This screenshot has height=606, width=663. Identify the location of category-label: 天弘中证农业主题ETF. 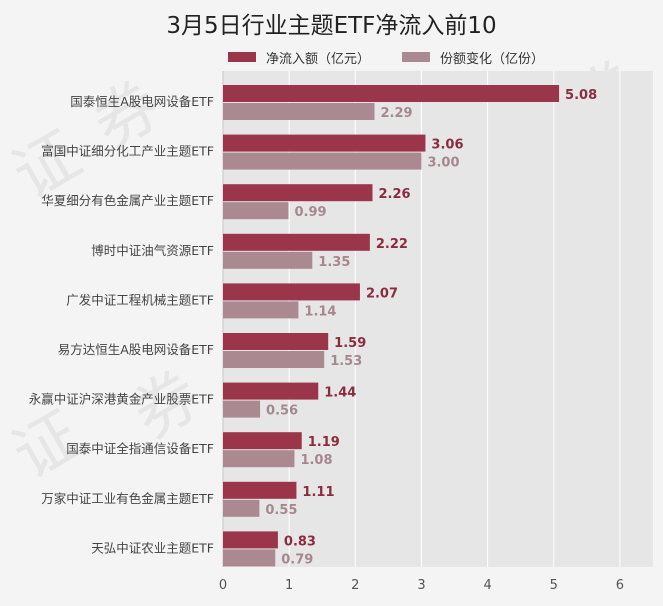
(152, 547).